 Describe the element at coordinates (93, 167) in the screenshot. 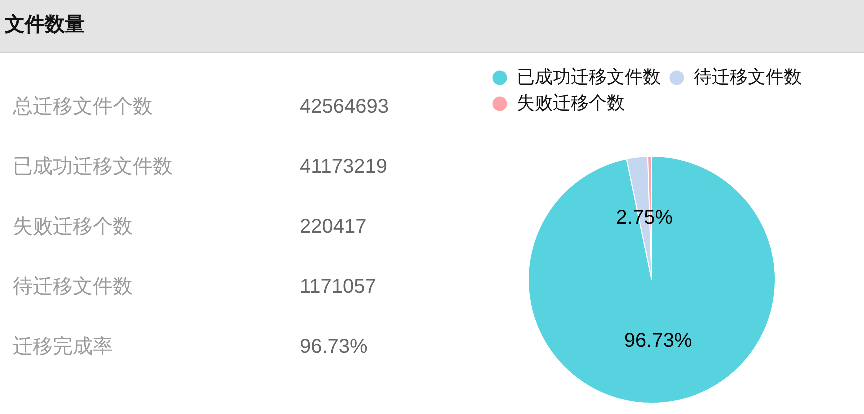

I see `text: 已成功迁移文件数` at that location.